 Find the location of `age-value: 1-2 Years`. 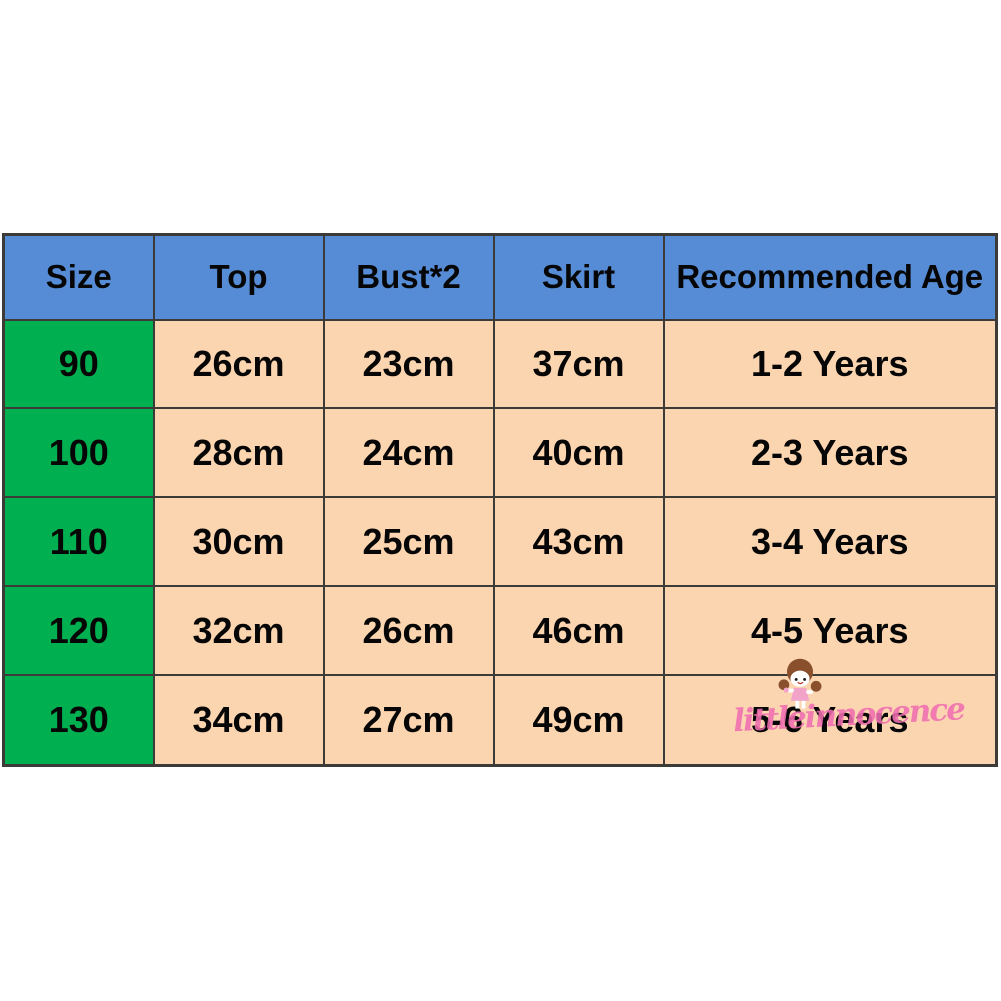

age-value: 1-2 Years is located at coordinates (830, 364).